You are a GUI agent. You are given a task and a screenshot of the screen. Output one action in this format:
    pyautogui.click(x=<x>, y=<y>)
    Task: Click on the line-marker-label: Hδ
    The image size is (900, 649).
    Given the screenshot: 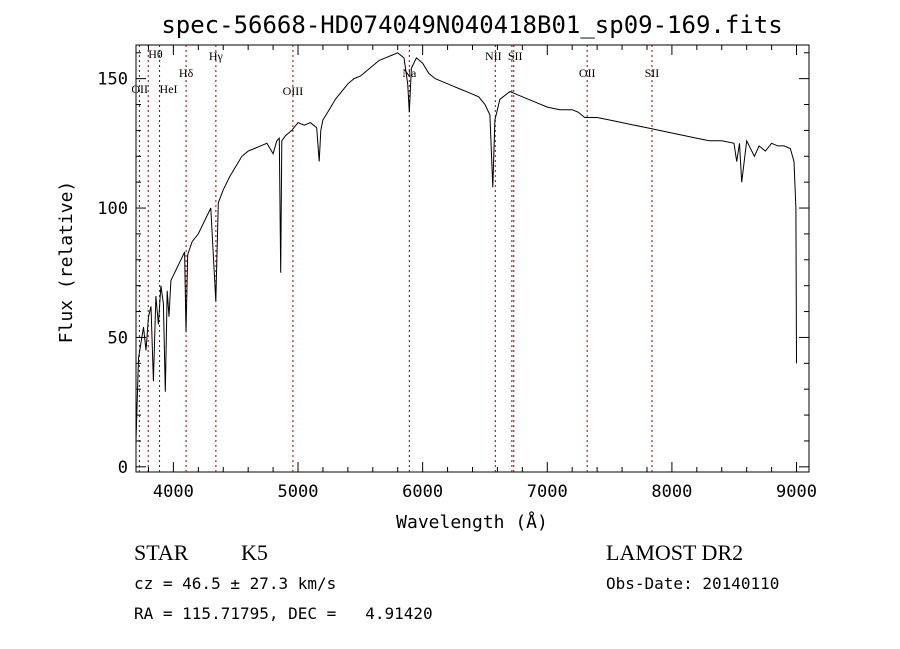 What is the action you would take?
    pyautogui.click(x=186, y=73)
    